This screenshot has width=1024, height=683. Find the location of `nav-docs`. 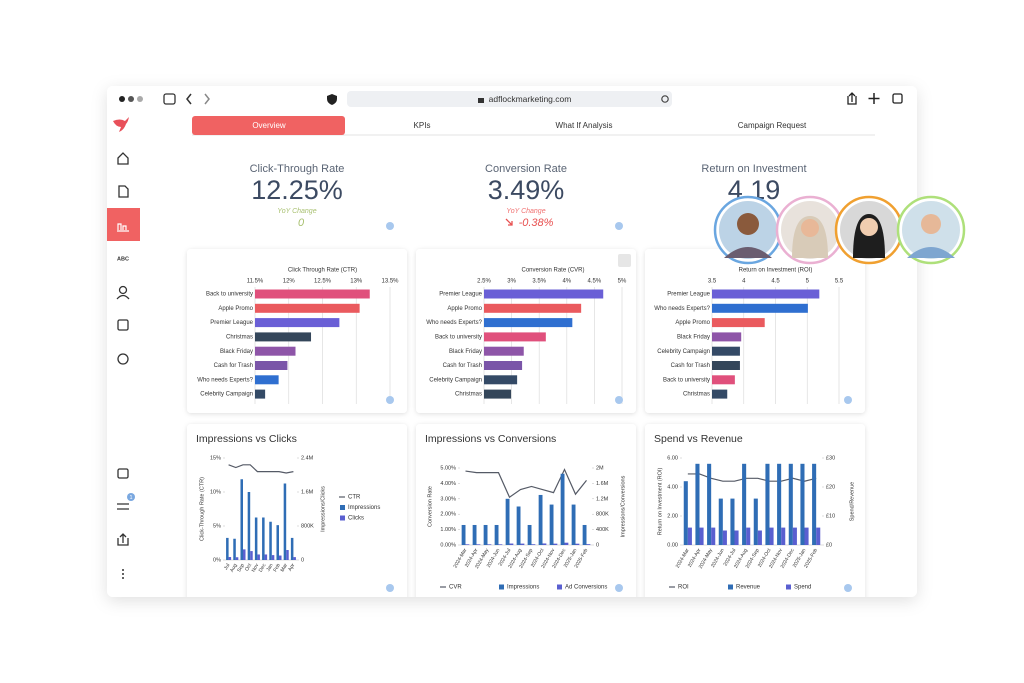

nav-docs is located at coordinates (123, 191).